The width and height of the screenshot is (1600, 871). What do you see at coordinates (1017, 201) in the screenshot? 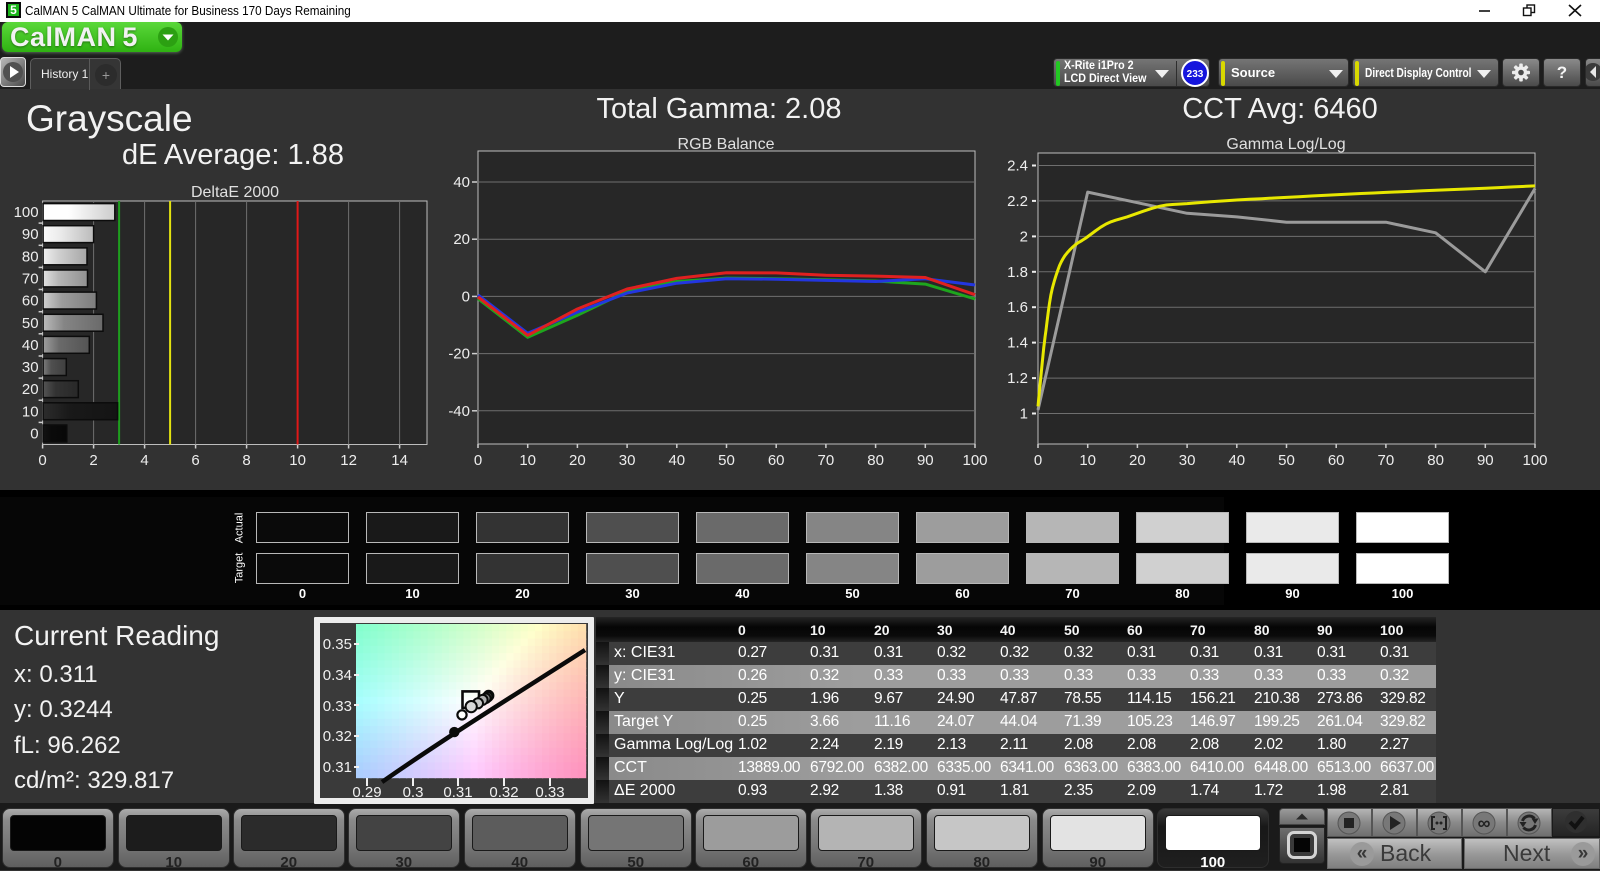
I see `svg-text: 2.2` at bounding box center [1017, 201].